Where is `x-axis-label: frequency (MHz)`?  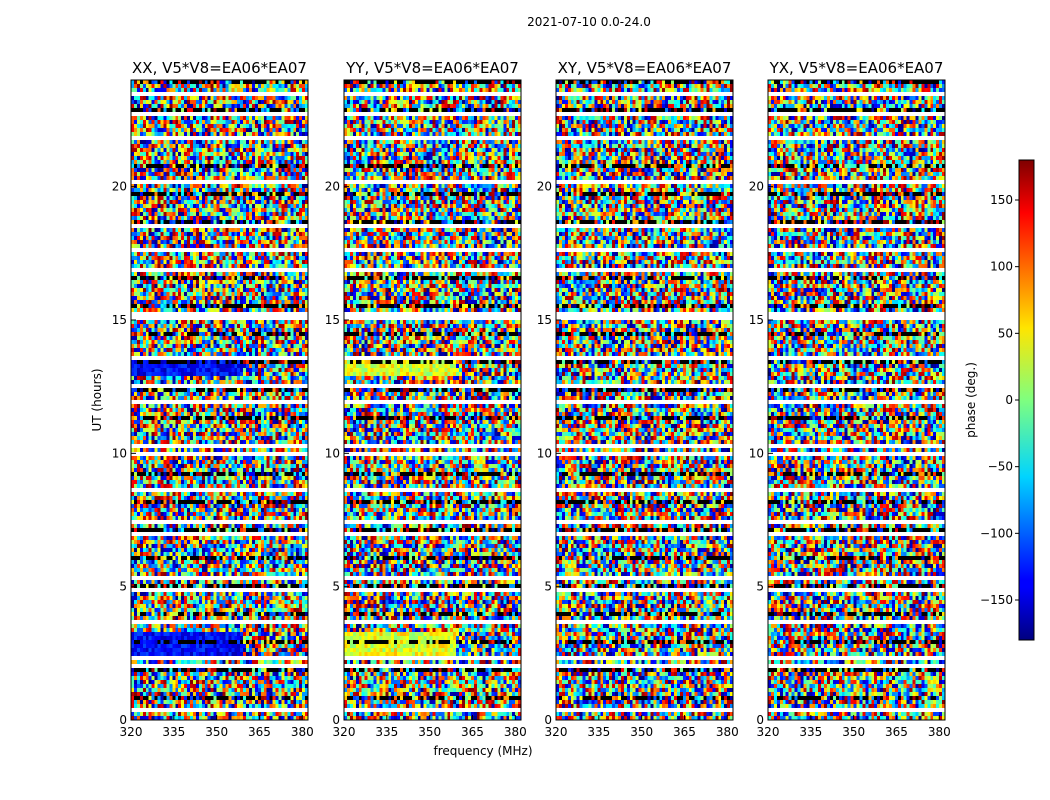 x-axis-label: frequency (MHz) is located at coordinates (482, 751).